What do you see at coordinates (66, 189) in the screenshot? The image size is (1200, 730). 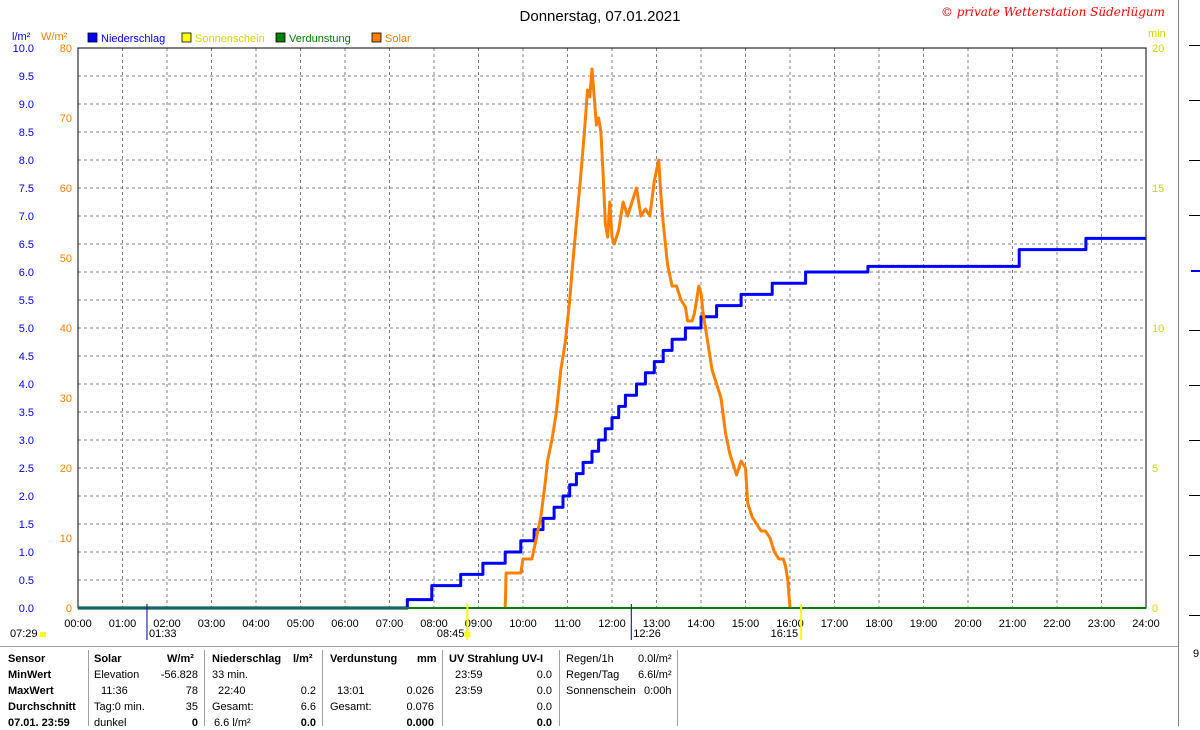 I see `y-solar-tick: 60` at bounding box center [66, 189].